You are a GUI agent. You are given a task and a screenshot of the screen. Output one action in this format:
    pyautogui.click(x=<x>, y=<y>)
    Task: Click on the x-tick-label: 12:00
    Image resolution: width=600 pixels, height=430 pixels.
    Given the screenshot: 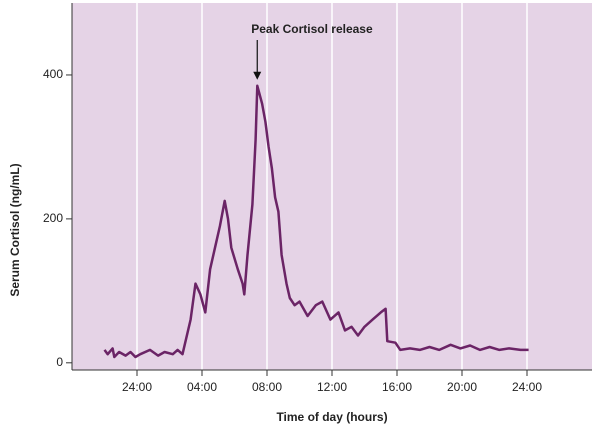 What is the action you would take?
    pyautogui.click(x=332, y=387)
    